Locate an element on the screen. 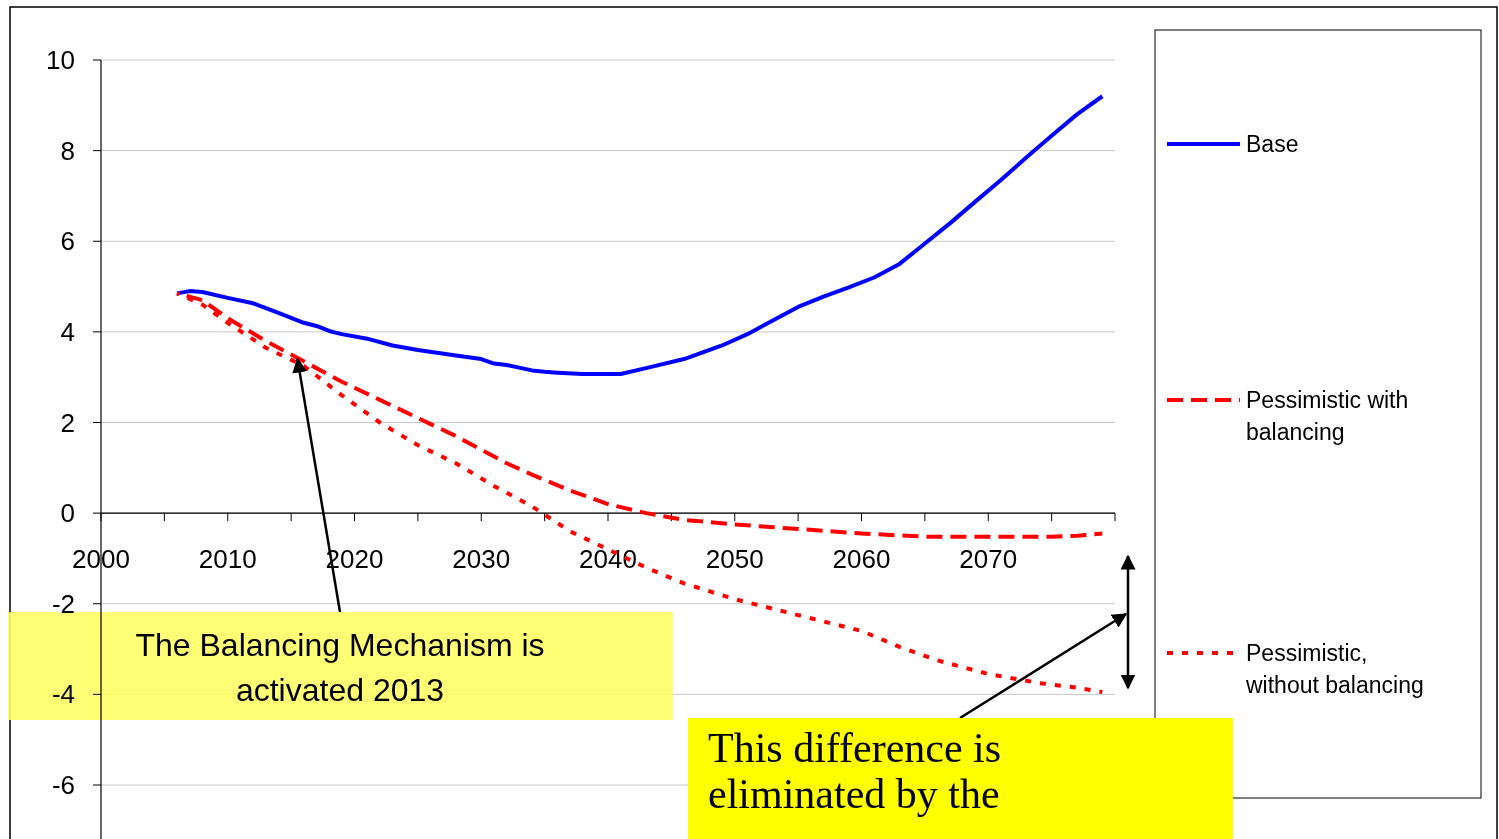 The height and width of the screenshot is (839, 1499). x-tick-label: 2070 is located at coordinates (988, 559).